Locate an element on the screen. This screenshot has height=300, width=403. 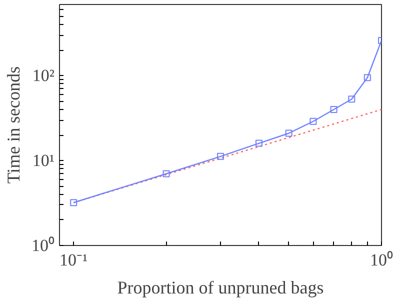
y-tick-label: 10⁰ is located at coordinates (43, 245).